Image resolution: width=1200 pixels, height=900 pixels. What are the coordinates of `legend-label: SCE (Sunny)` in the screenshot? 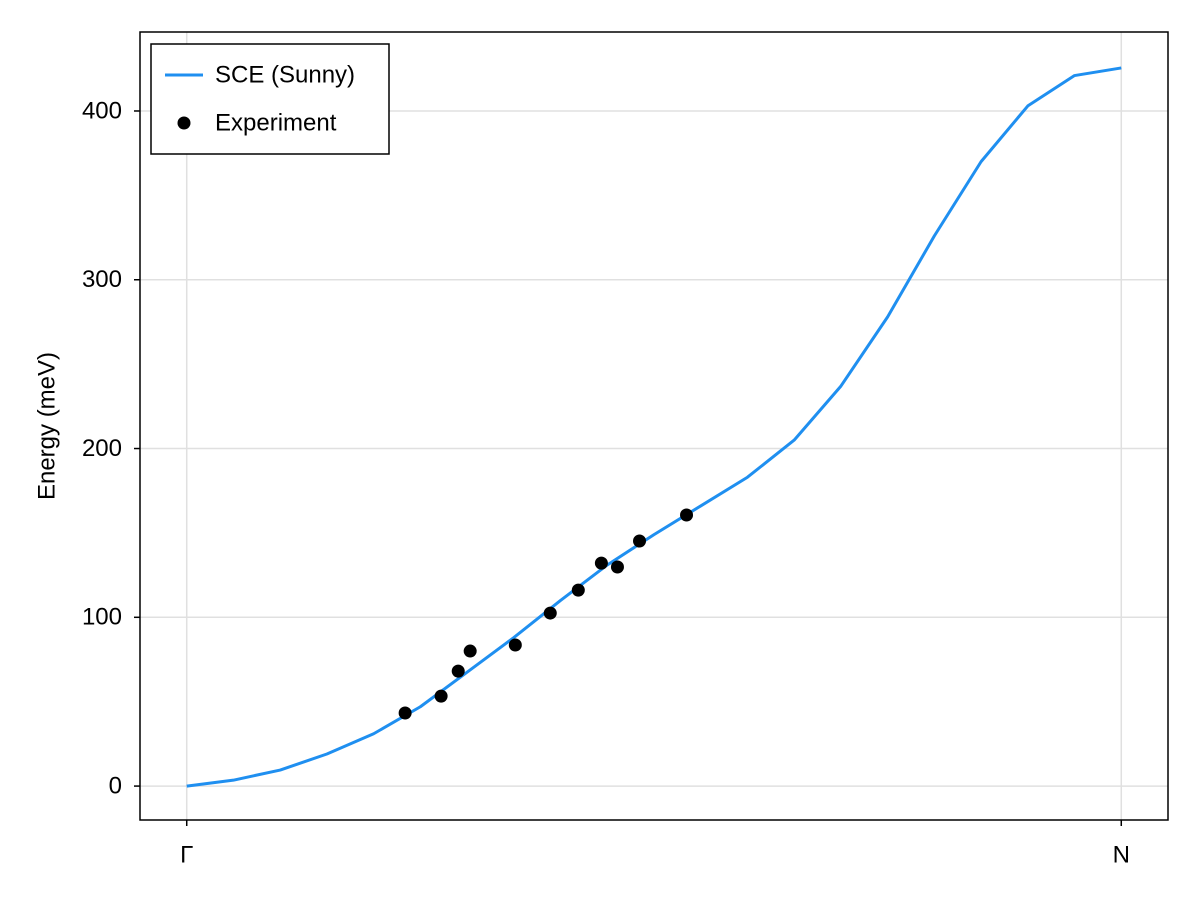 It's located at (285, 74).